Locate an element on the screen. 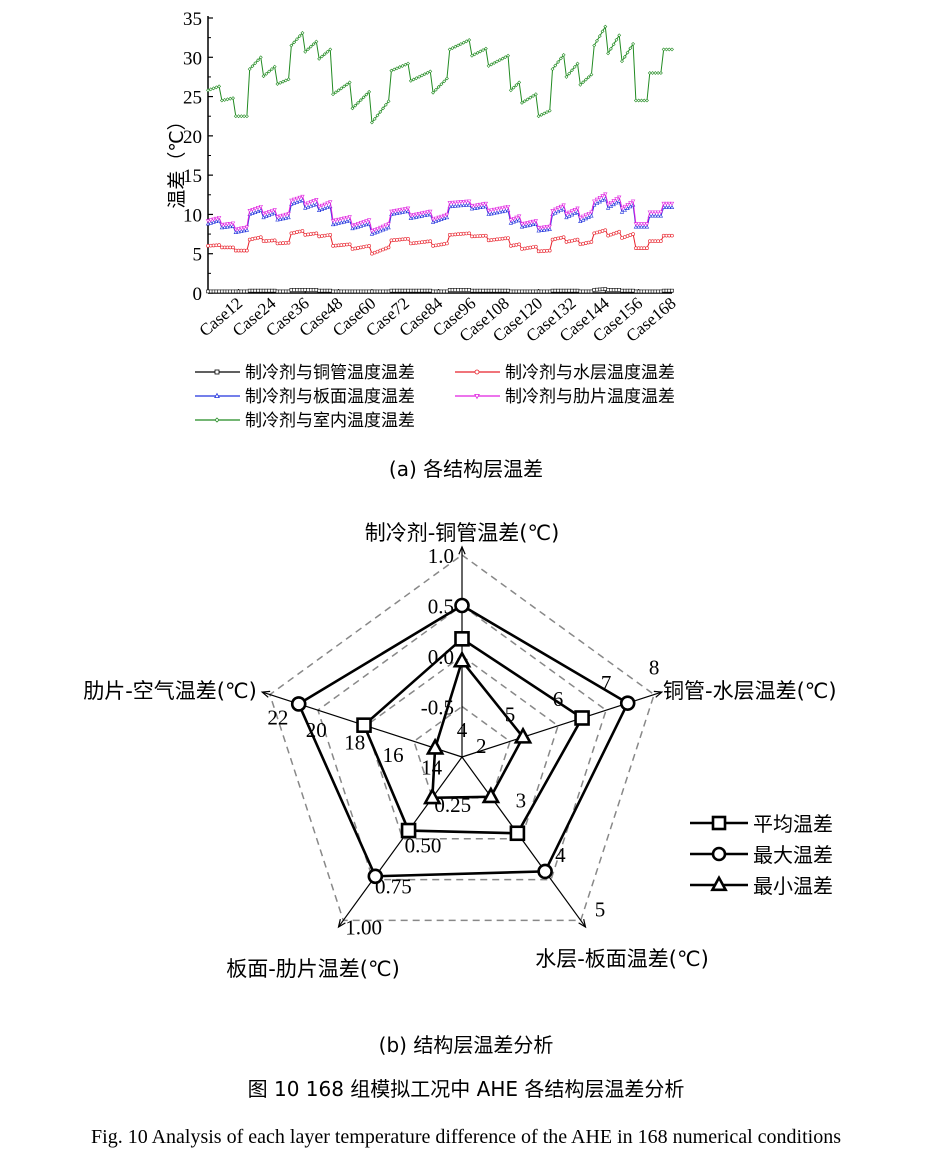  axis-tick-label: 3 is located at coordinates (521, 800).